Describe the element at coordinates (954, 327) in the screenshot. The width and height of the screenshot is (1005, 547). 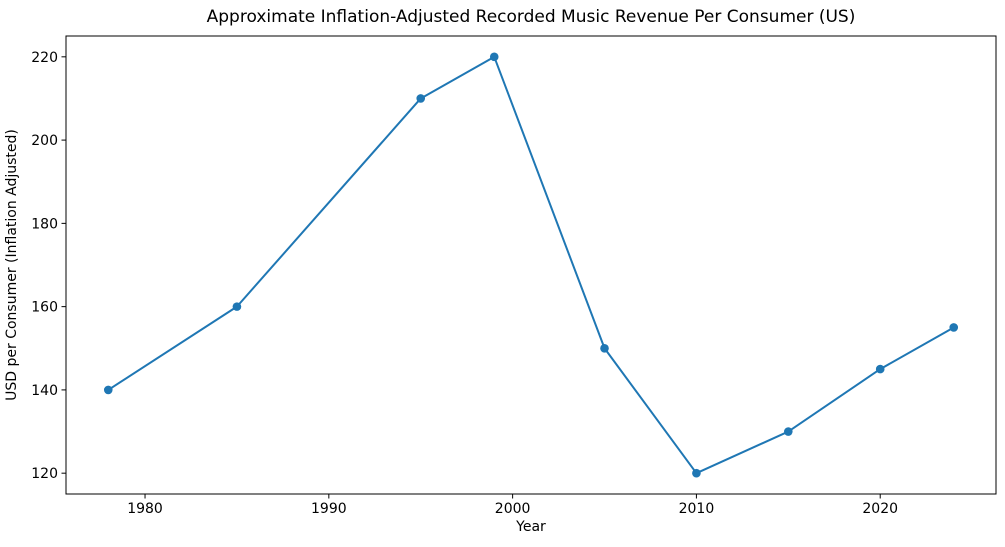
I see `data-point-2024` at that location.